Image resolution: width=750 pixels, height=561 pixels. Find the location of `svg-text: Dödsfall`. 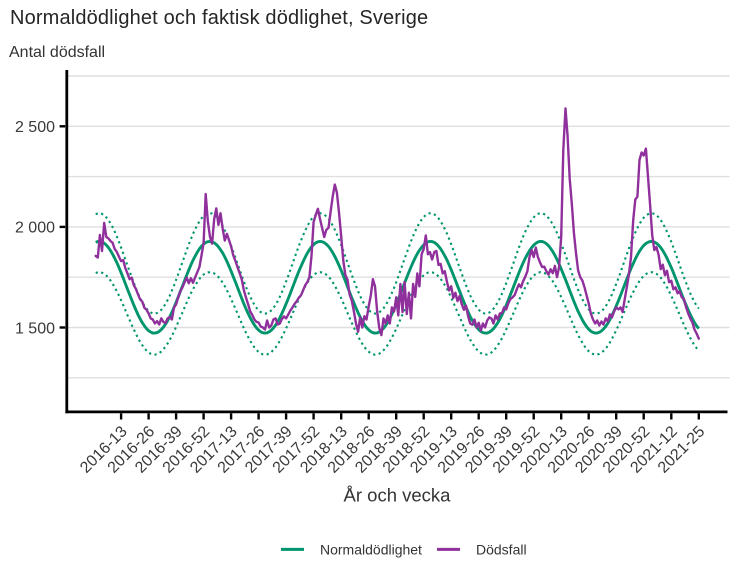

svg-text: Dödsfall is located at coordinates (501, 549).